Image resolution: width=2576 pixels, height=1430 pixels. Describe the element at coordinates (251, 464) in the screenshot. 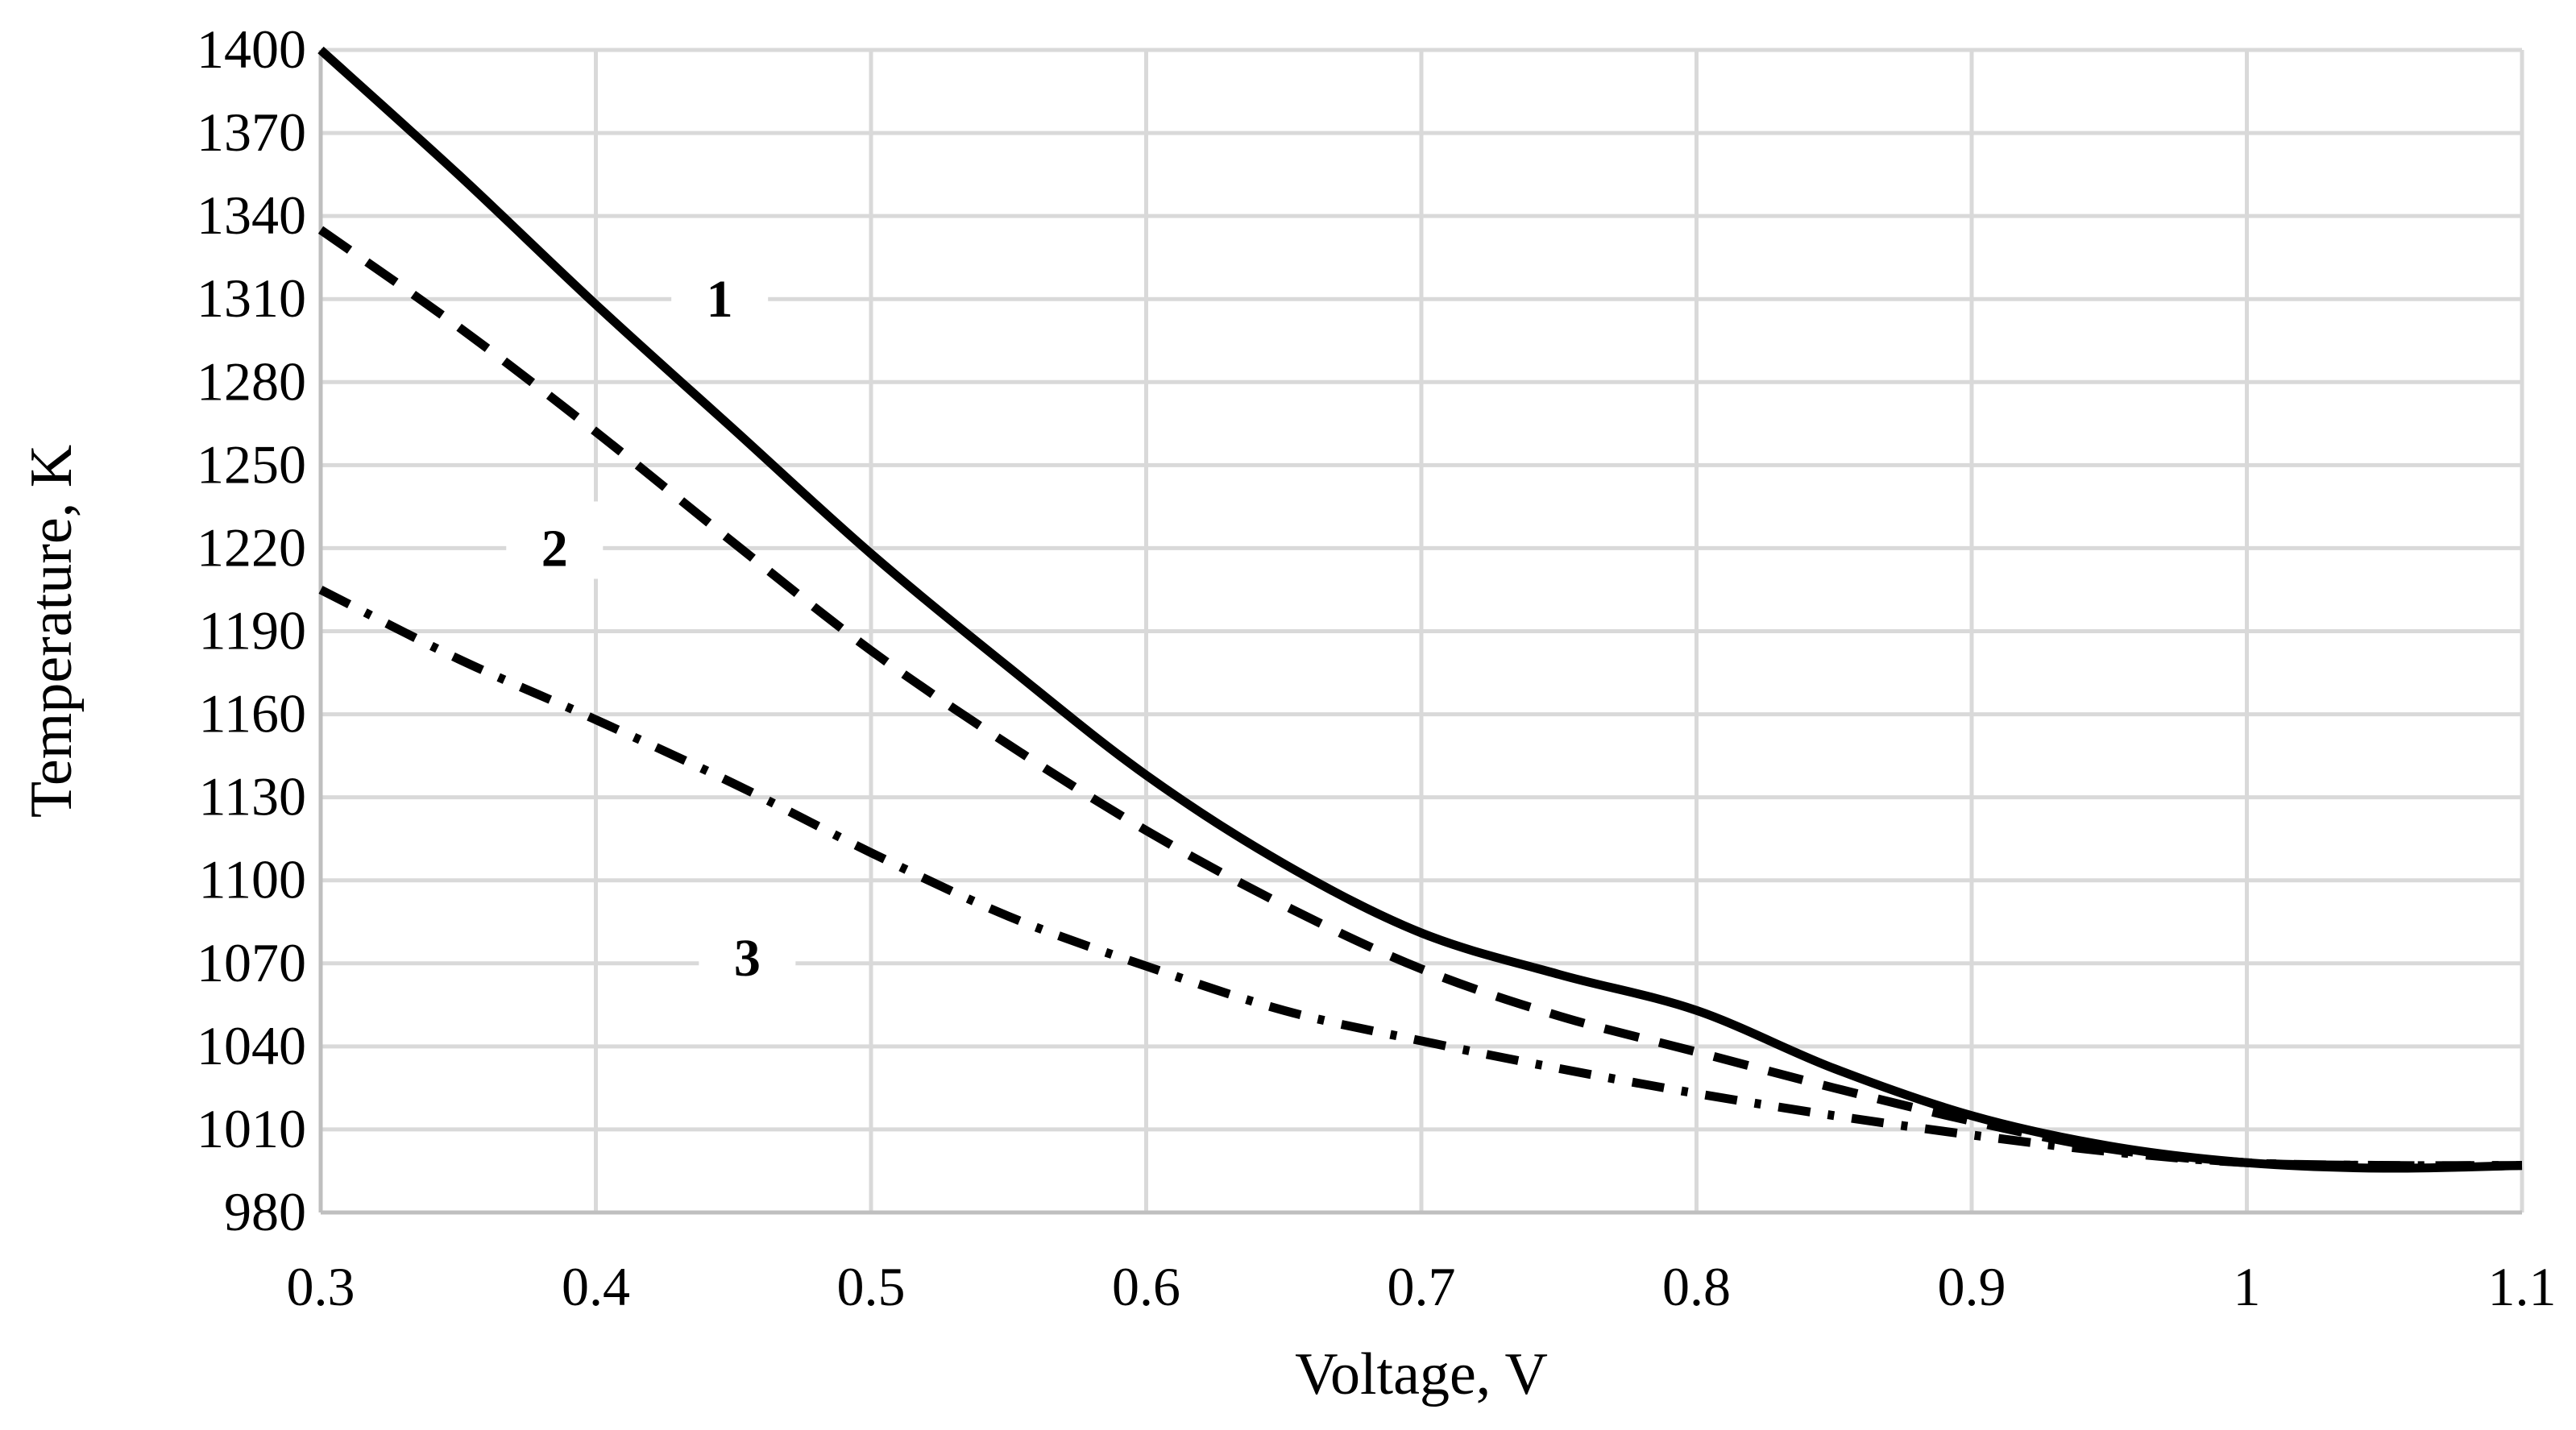

I see `y-tick-label: 1250` at that location.